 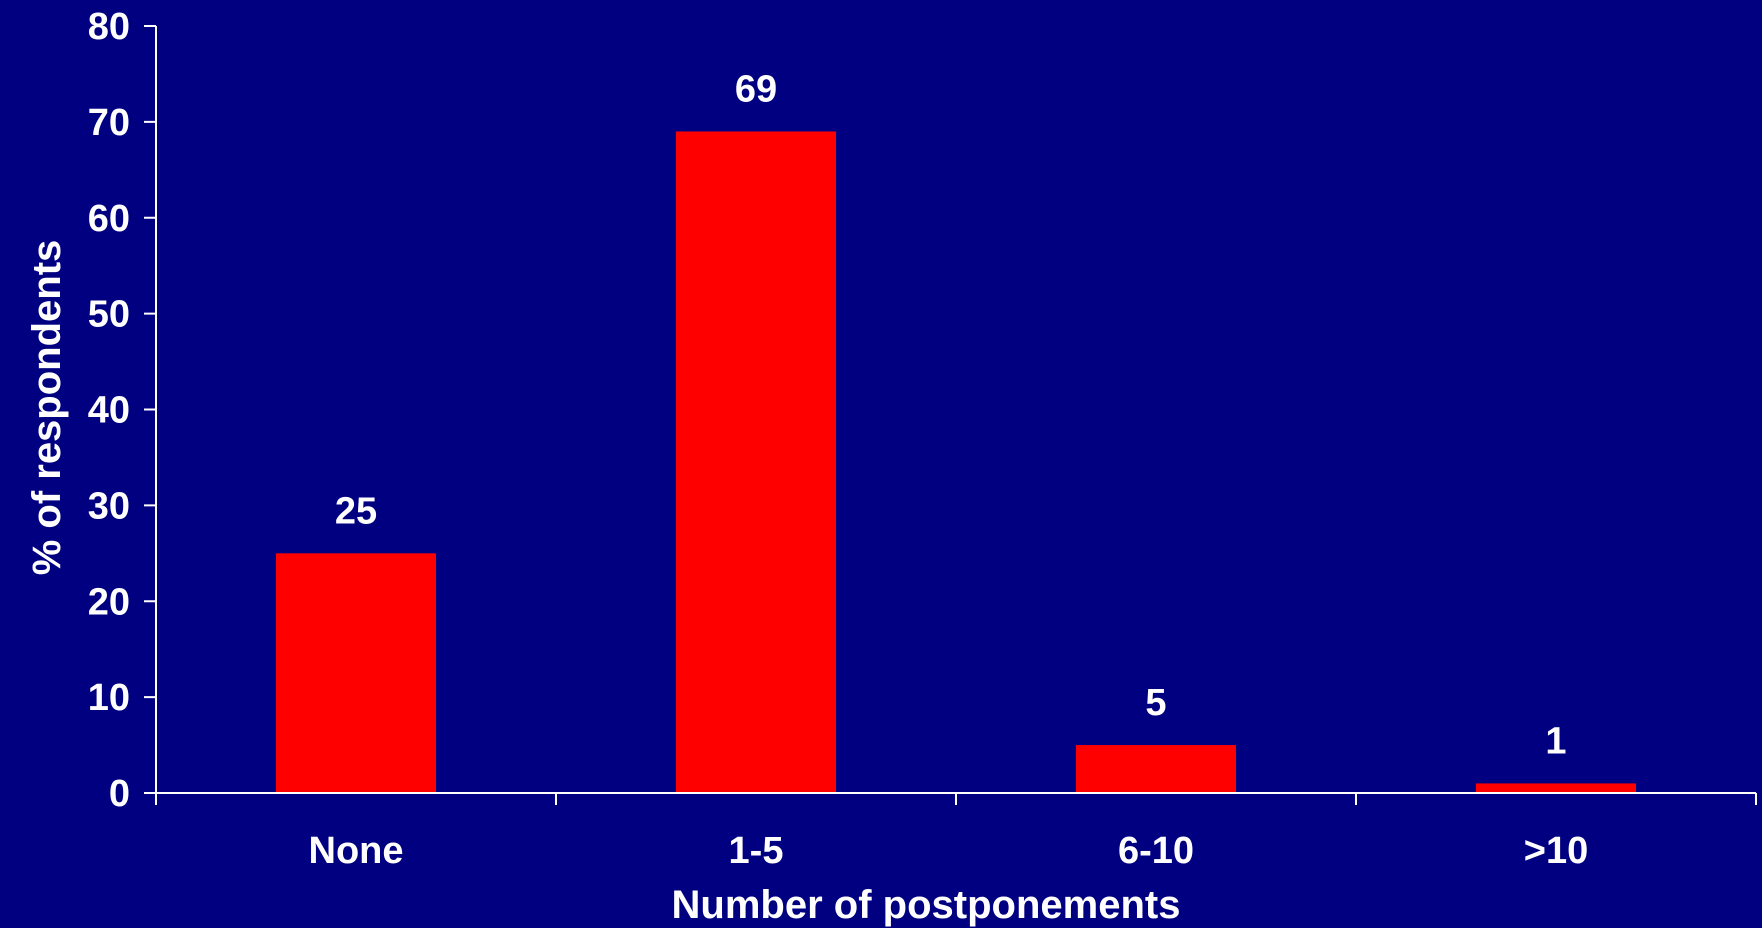 I want to click on y-tick-label: 10, so click(x=109, y=698).